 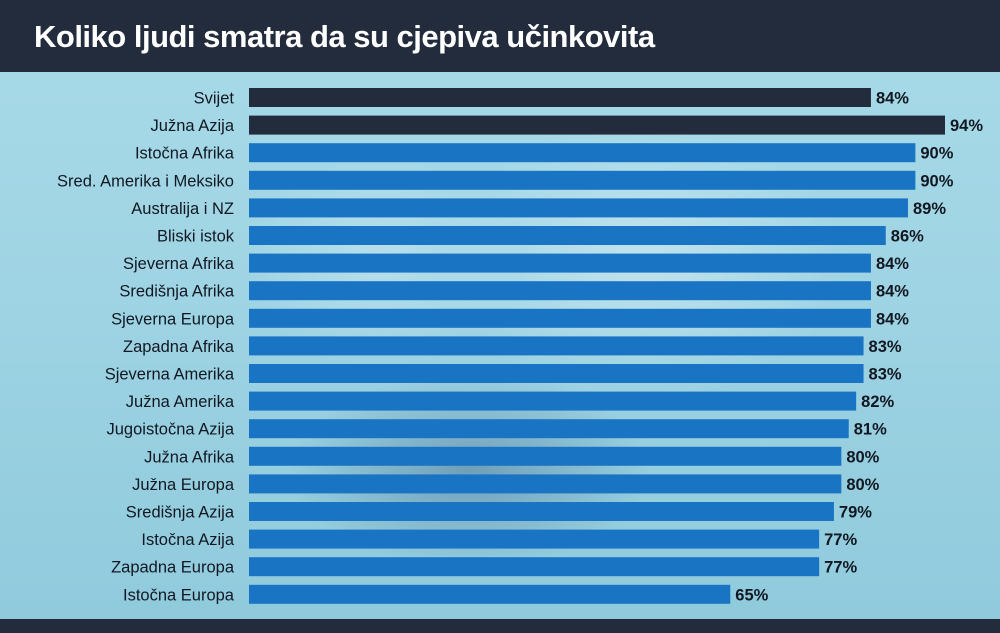 What do you see at coordinates (214, 99) in the screenshot?
I see `category-label: Svijet` at bounding box center [214, 99].